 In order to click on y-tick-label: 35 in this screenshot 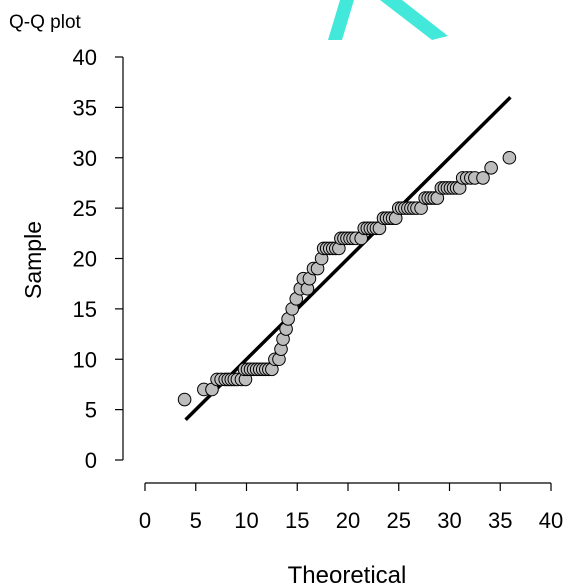, I will do `click(85, 107)`.